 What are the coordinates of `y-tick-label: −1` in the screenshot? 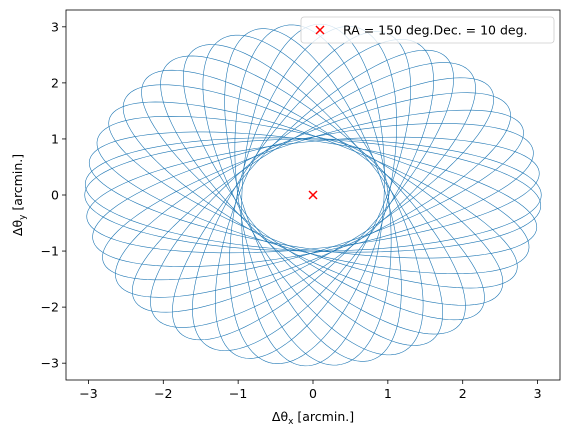 It's located at (50, 251).